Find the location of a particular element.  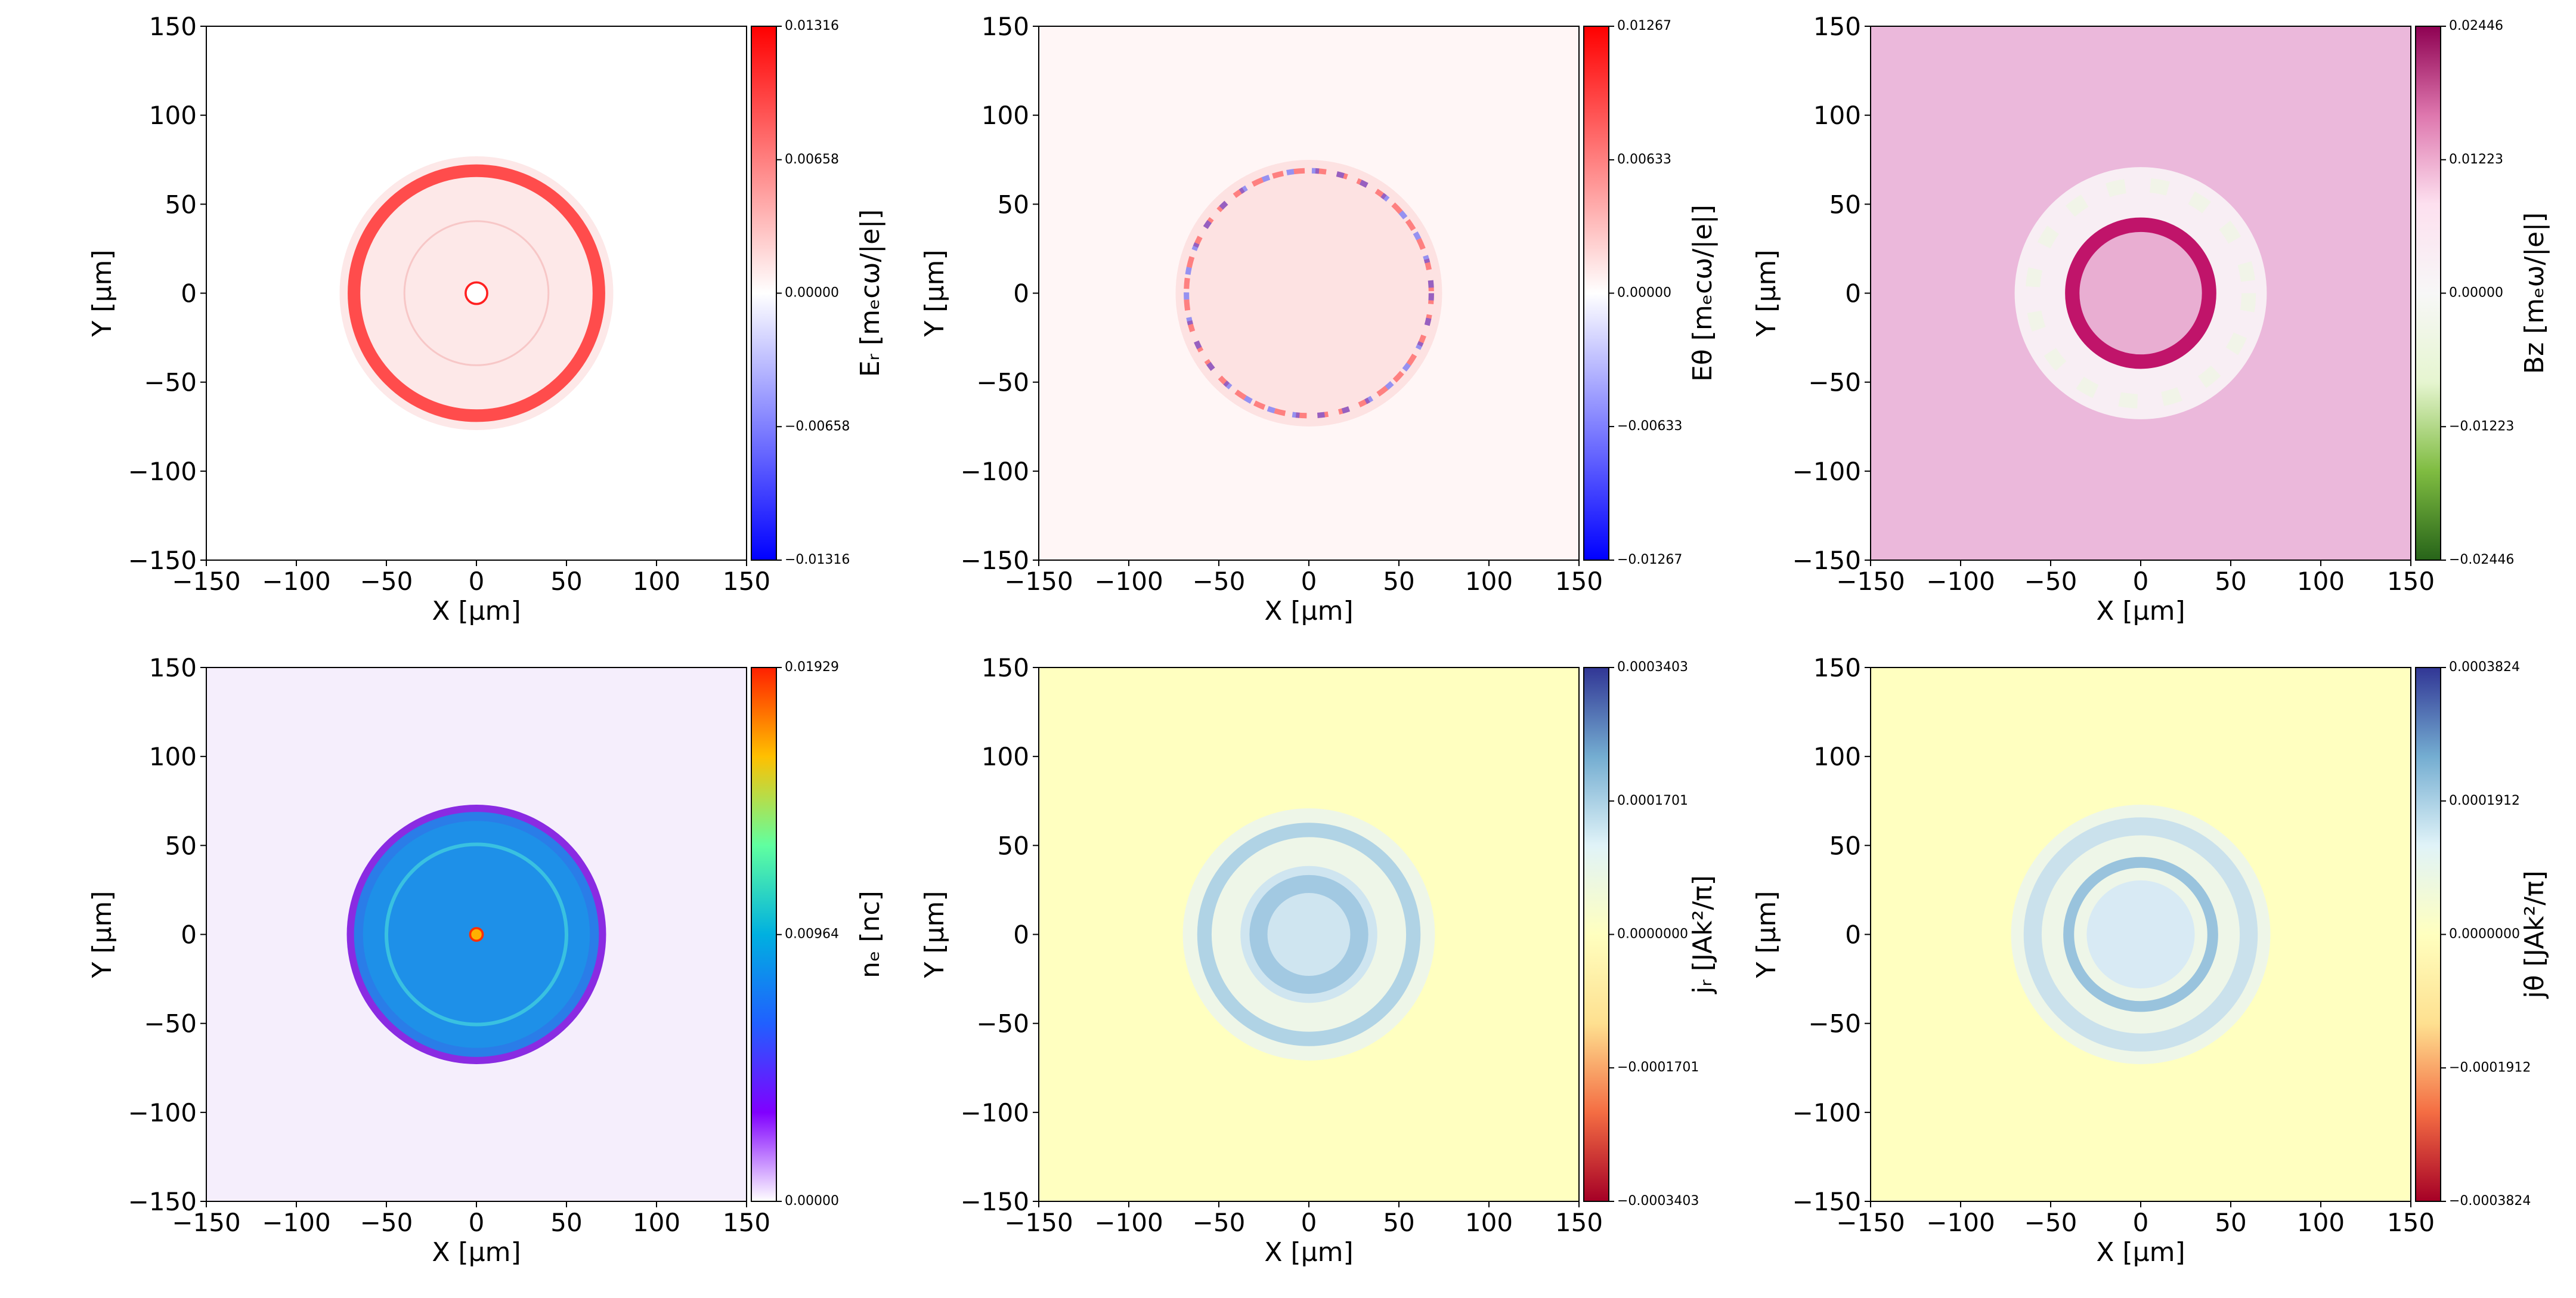

colorbar-tick-label: −0.0001701 is located at coordinates (1658, 1067).